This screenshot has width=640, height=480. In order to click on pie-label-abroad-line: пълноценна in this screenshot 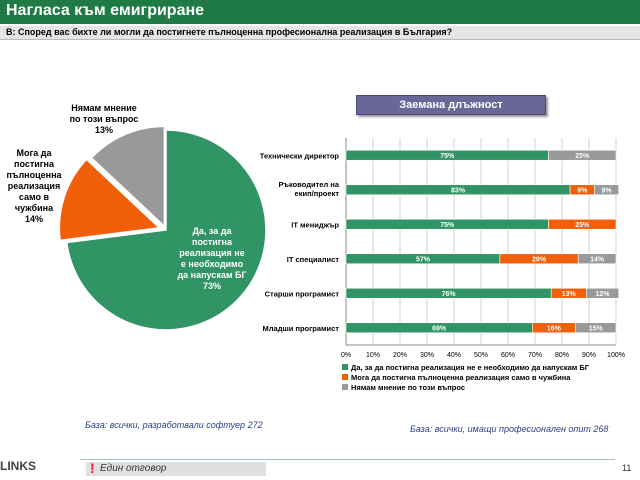, I will do `click(34, 175)`.